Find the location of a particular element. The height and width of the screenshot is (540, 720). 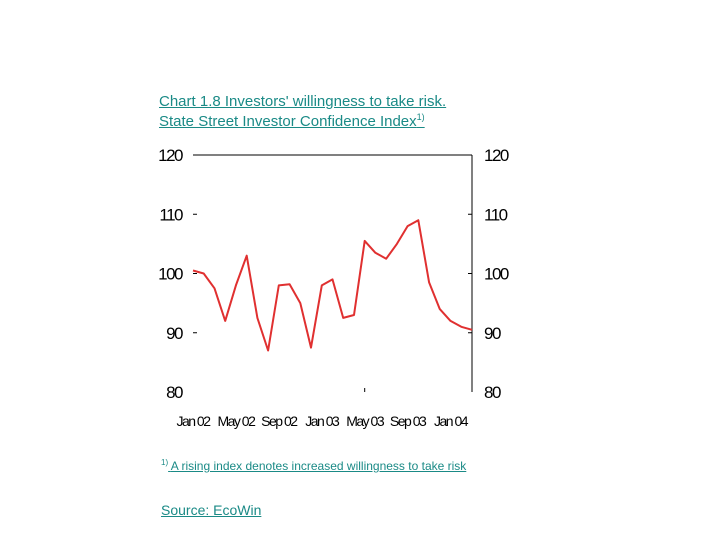

y-tick-label-right: 100 is located at coordinates (496, 274).